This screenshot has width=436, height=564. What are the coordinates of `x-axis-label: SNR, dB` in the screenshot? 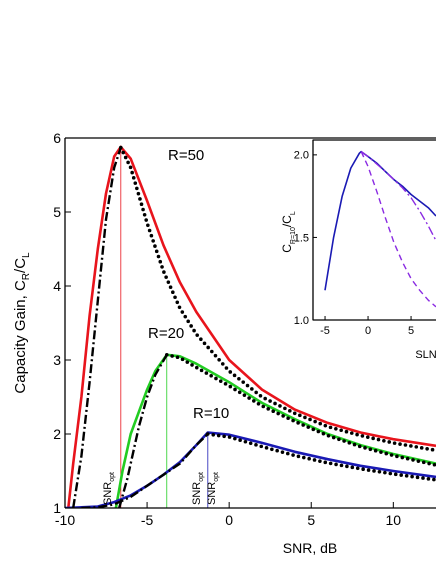 It's located at (310, 548).